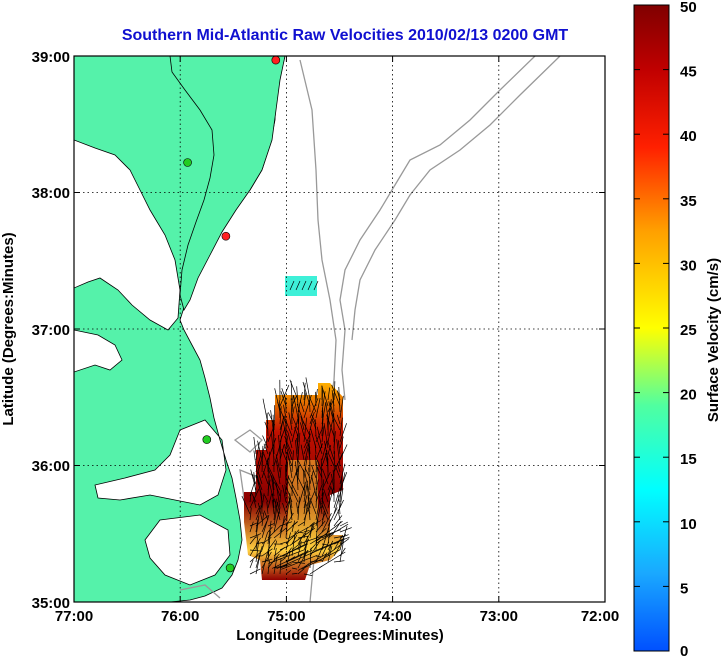 Image resolution: width=724 pixels, height=659 pixels. Describe the element at coordinates (187, 162) in the screenshot. I see `station-marker` at that location.